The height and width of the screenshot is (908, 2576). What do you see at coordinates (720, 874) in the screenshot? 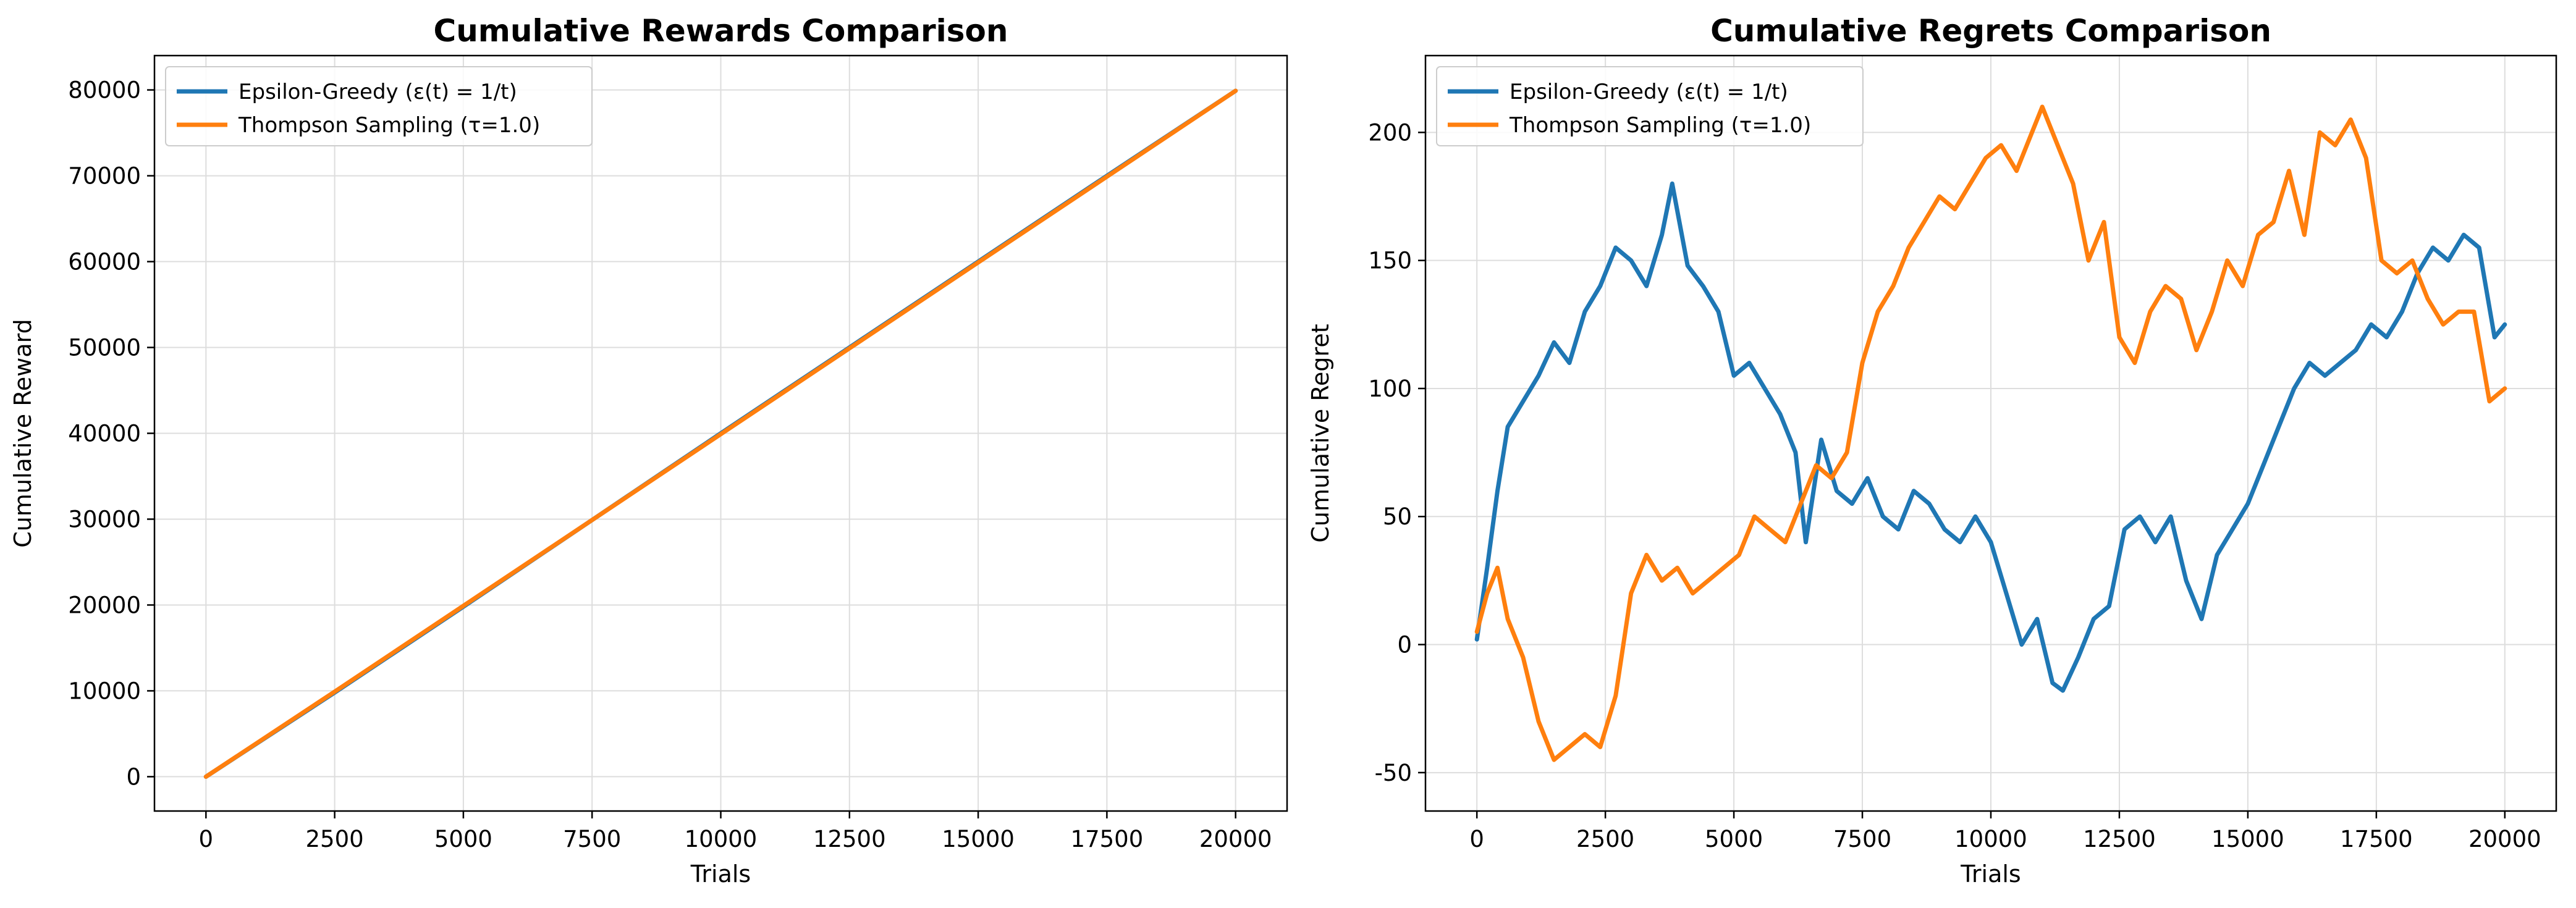
I see `rewards-x-axis-label: Trials` at bounding box center [720, 874].